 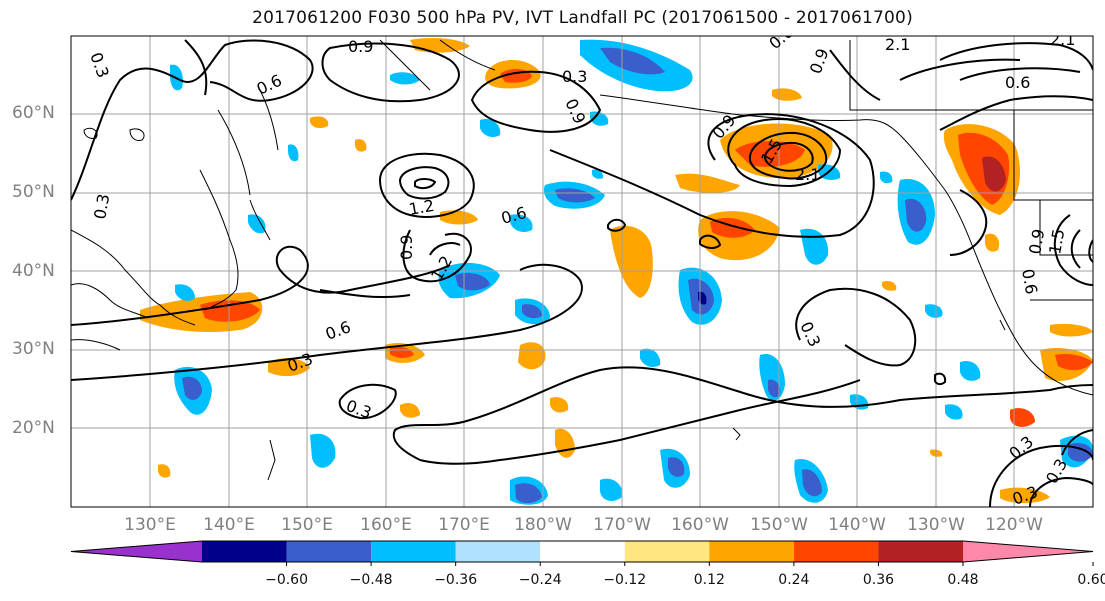 I want to click on lon-label: 180°W, so click(x=543, y=525).